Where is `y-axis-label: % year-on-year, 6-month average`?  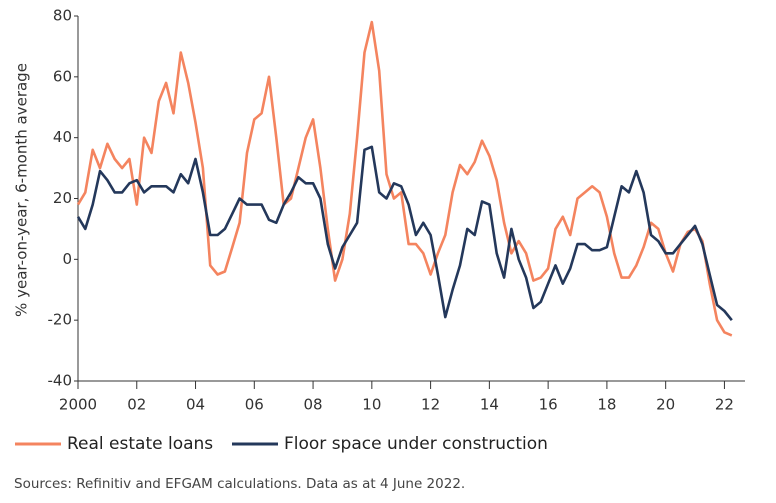 y-axis-label: % year-on-year, 6-month average is located at coordinates (22, 190).